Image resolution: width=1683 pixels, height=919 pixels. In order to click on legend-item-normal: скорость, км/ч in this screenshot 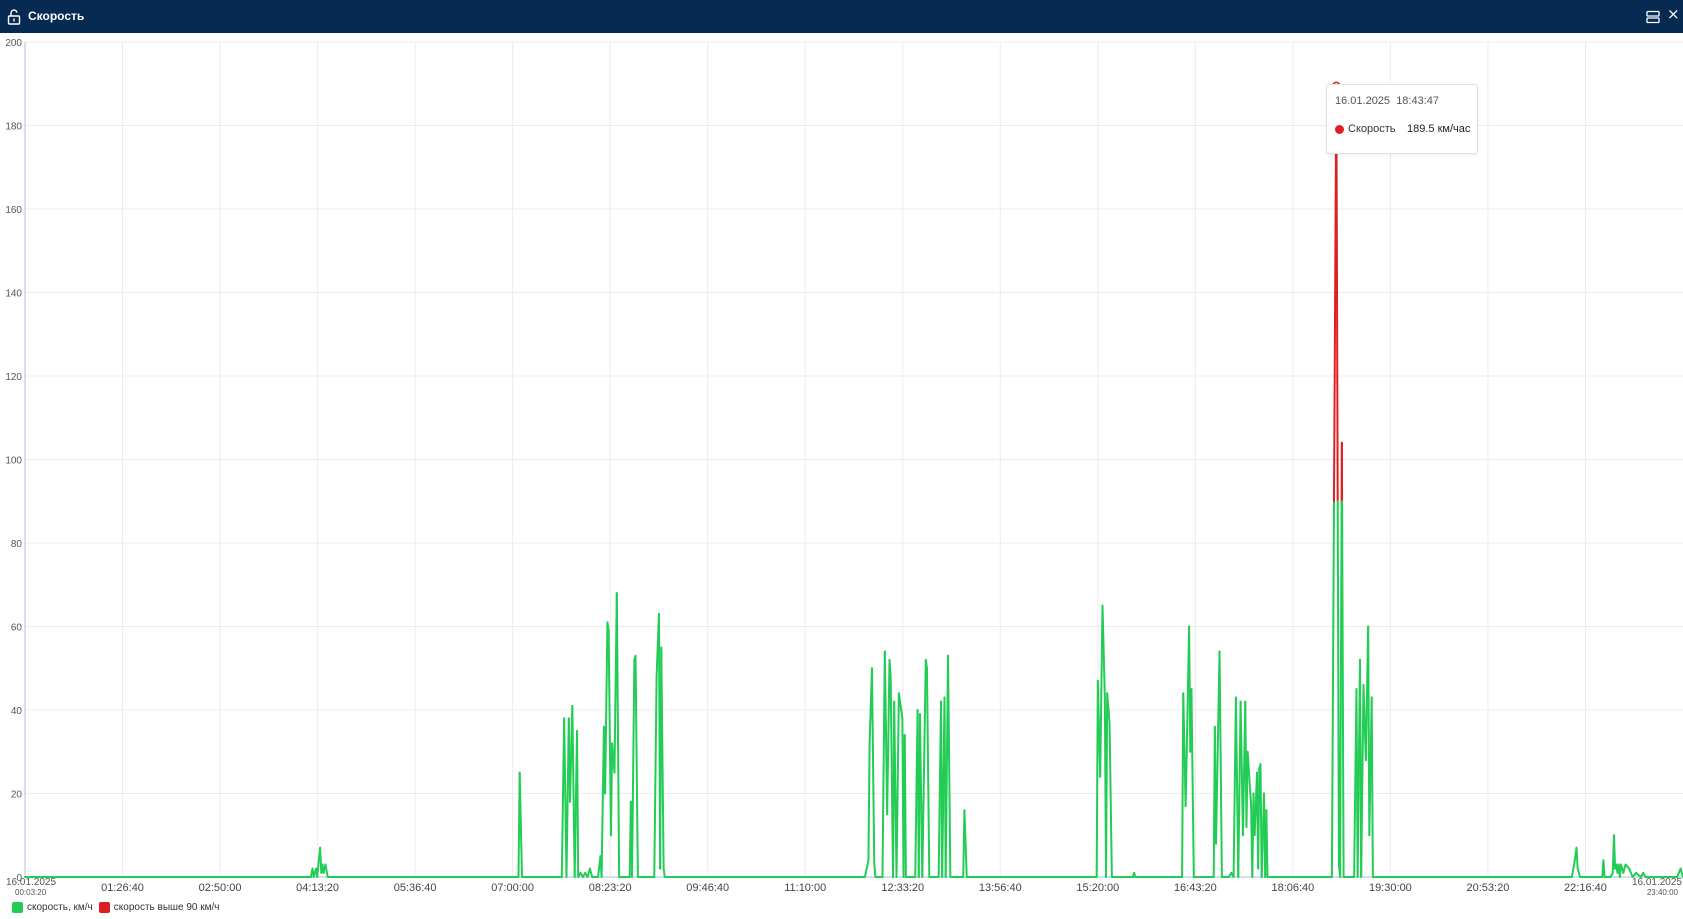, I will do `click(52, 907)`.